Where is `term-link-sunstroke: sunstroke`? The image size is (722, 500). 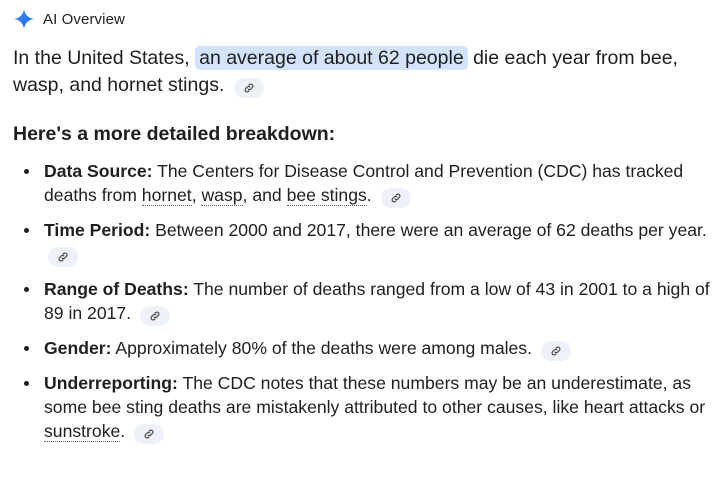 term-link-sunstroke: sunstroke is located at coordinates (82, 431).